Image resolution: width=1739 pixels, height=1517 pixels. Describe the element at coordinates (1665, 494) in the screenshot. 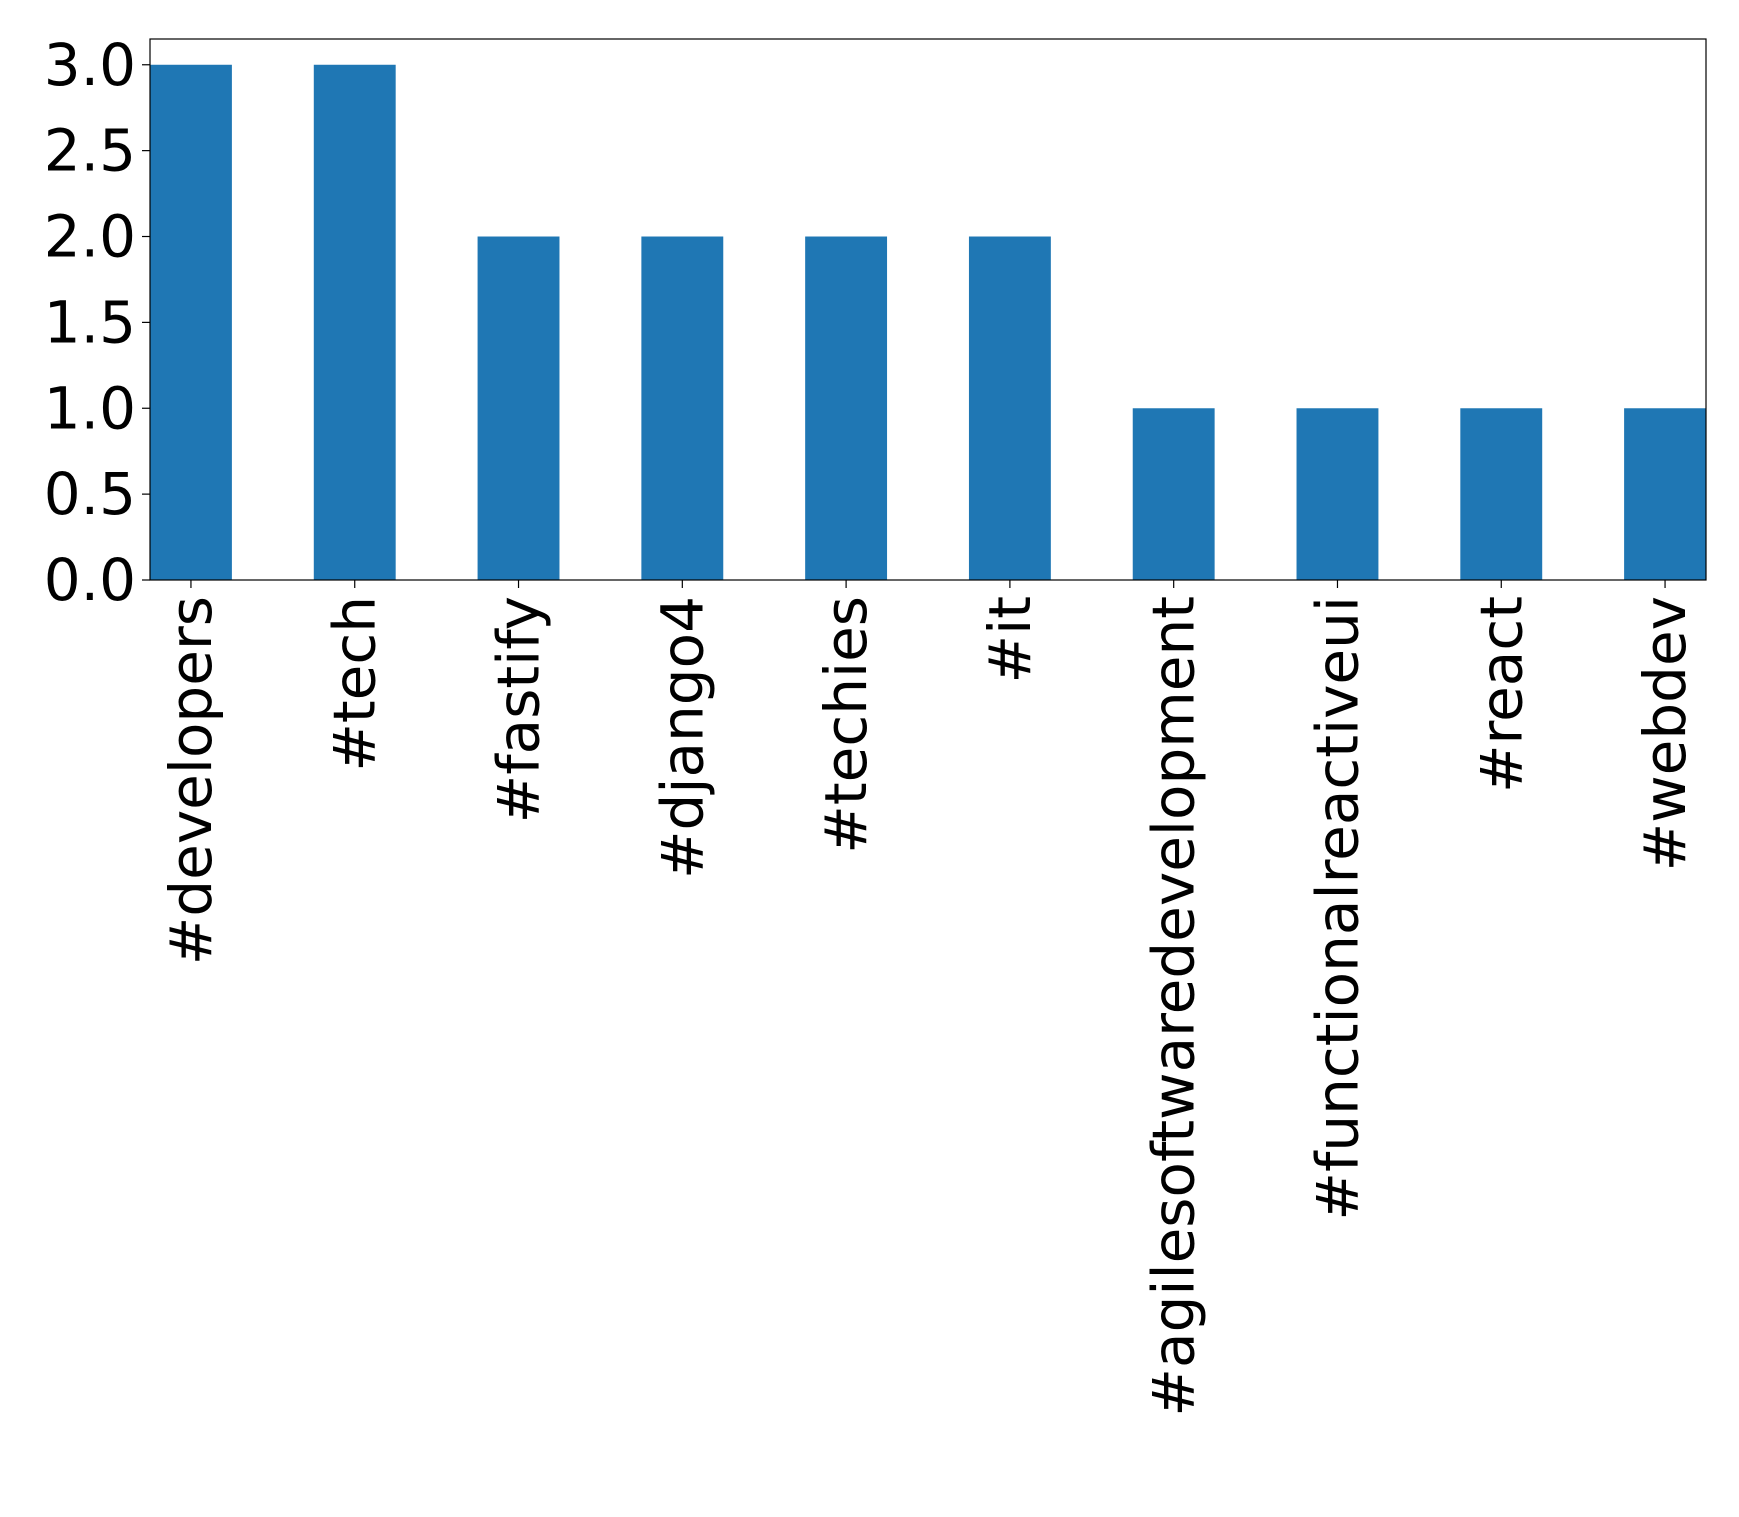

I see `bar-webdev` at that location.